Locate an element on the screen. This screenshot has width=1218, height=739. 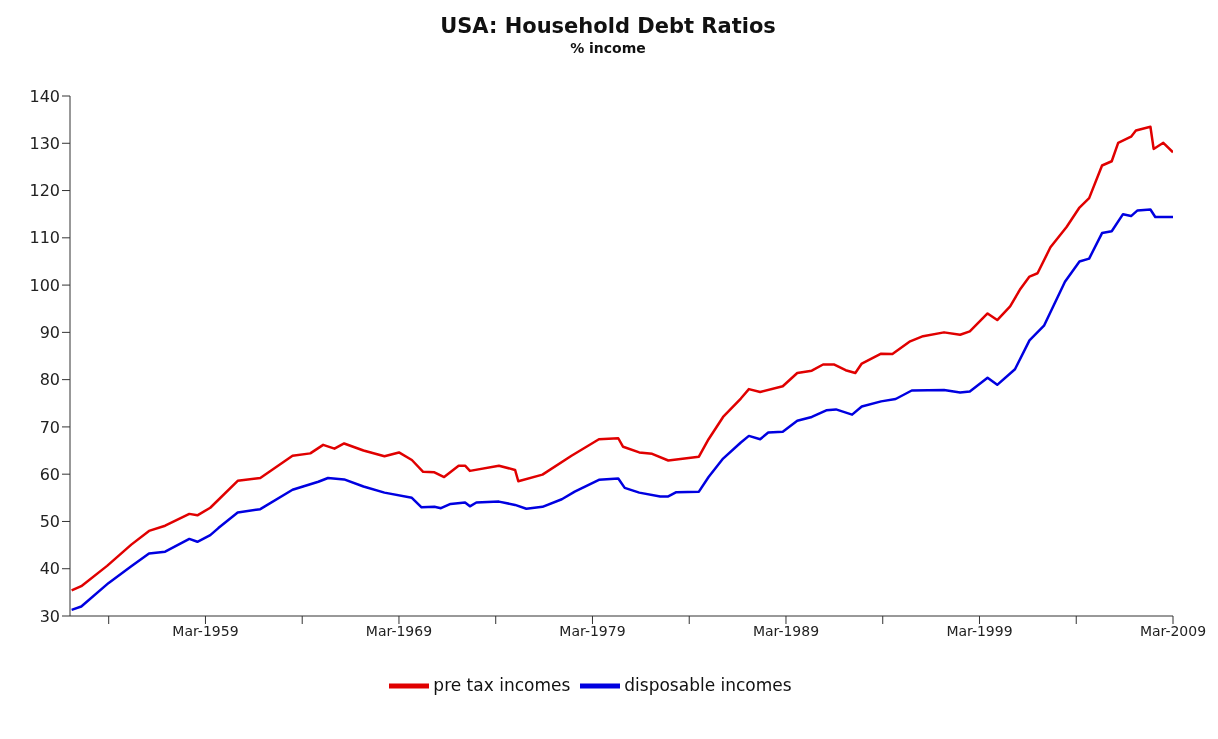
y-tick-label: 90 is located at coordinates (49, 333).